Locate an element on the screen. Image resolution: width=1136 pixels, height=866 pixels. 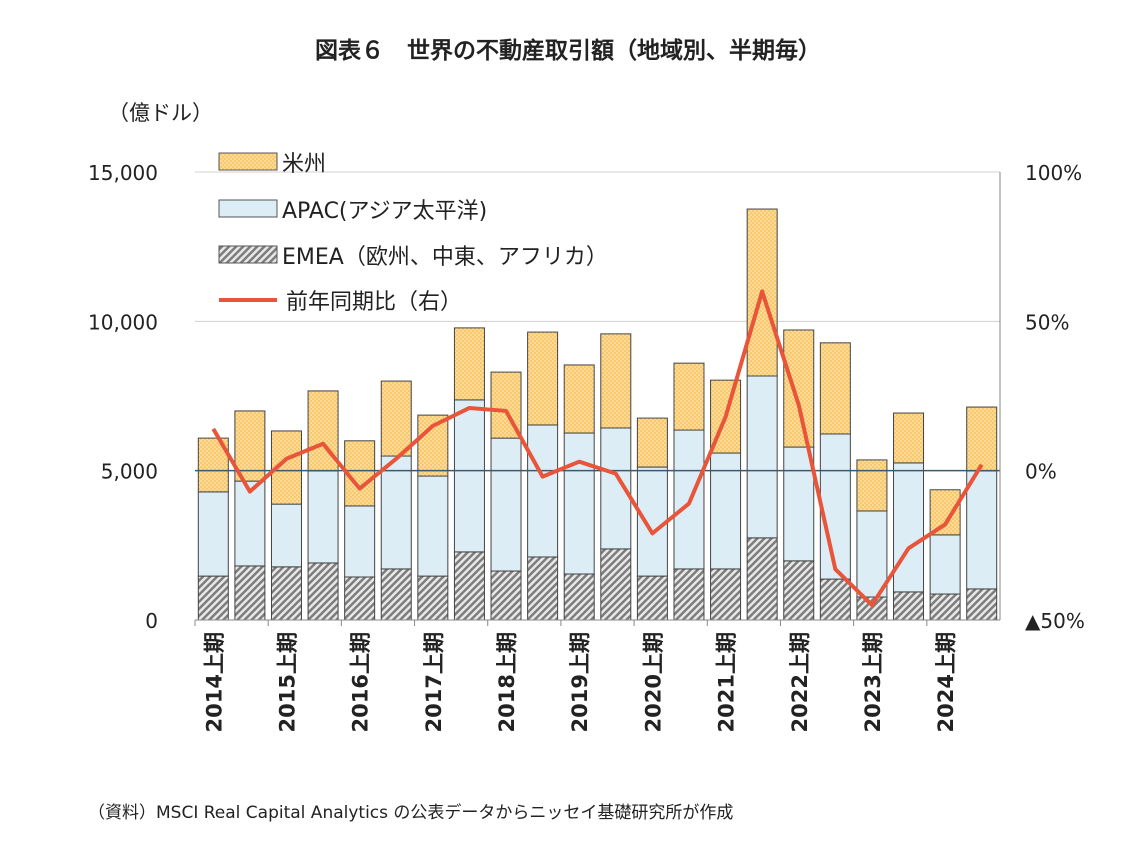
x-tick-label: 2023上期 is located at coordinates (873, 682).